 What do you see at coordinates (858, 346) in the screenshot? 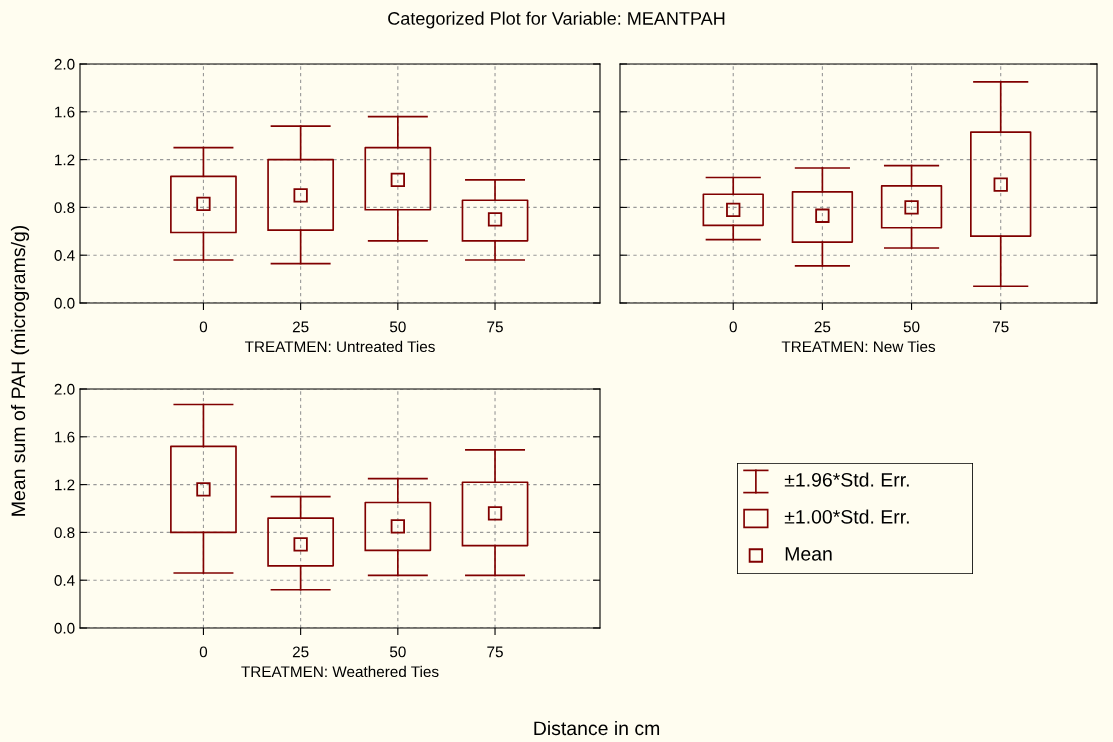
I see `x-axis-title: TREATMEN: New Ties` at bounding box center [858, 346].